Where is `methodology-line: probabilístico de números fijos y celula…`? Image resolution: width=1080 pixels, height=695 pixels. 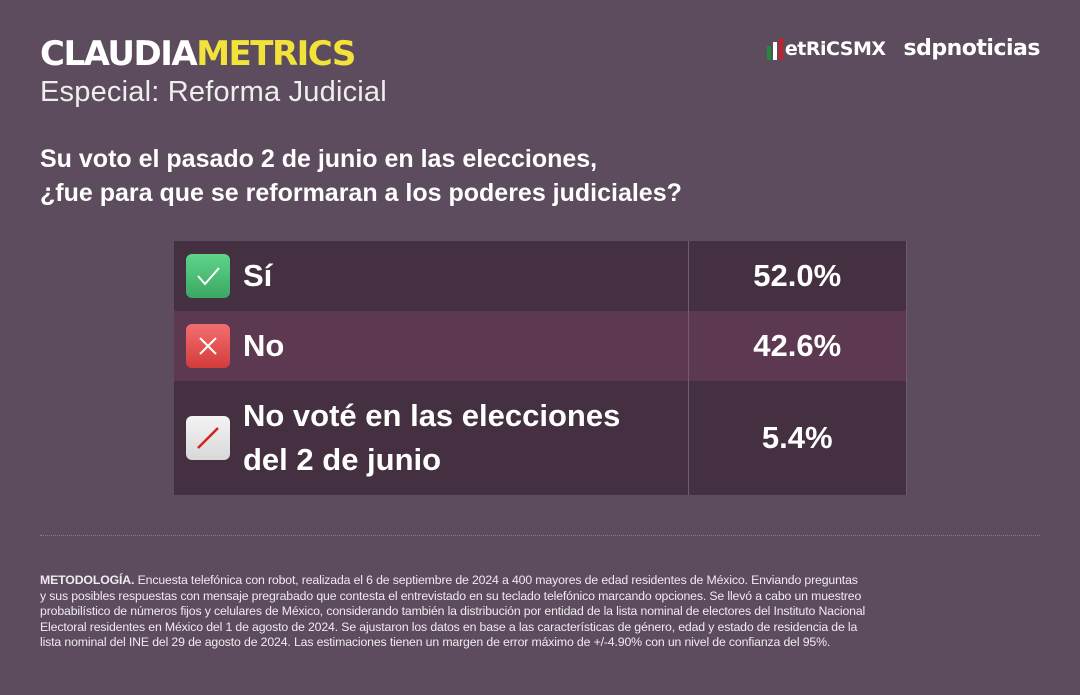
methodology-line: probabilístico de números fijos y celula… is located at coordinates (453, 611).